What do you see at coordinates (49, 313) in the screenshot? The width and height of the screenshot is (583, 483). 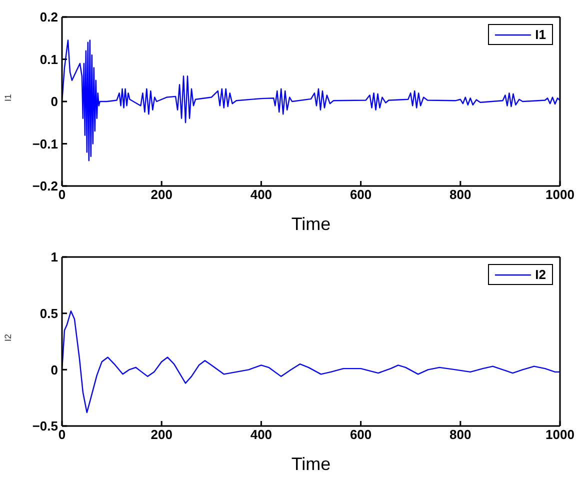 I see `y-tick-label: 0.5` at bounding box center [49, 313].